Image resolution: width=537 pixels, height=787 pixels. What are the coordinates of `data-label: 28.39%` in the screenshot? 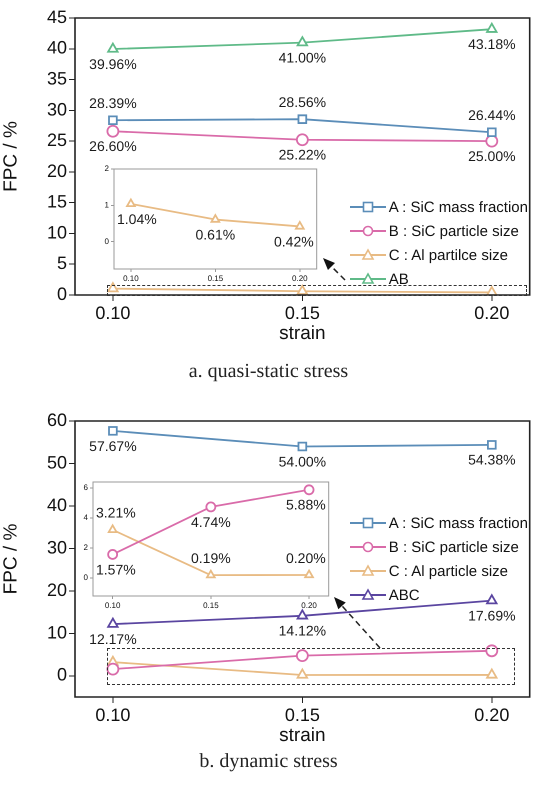 It's located at (113, 103).